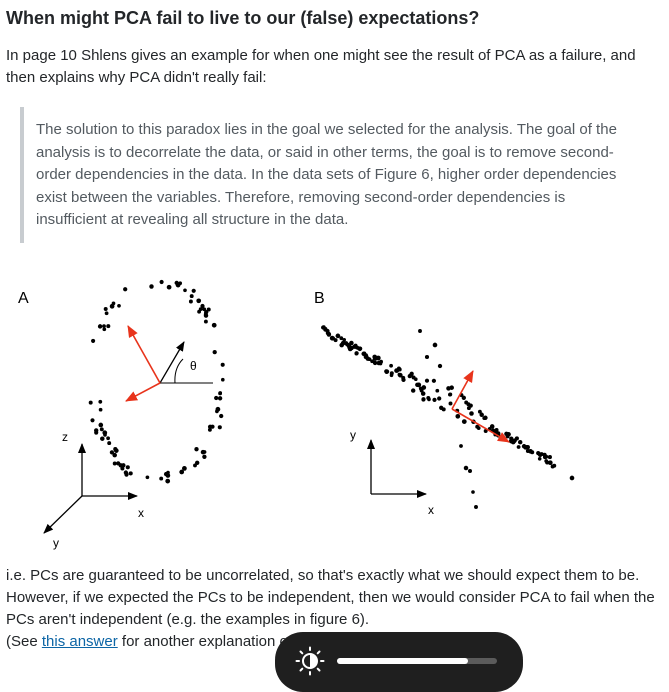 This screenshot has height=692, width=669. I want to click on panel-a-y-label: y, so click(56, 543).